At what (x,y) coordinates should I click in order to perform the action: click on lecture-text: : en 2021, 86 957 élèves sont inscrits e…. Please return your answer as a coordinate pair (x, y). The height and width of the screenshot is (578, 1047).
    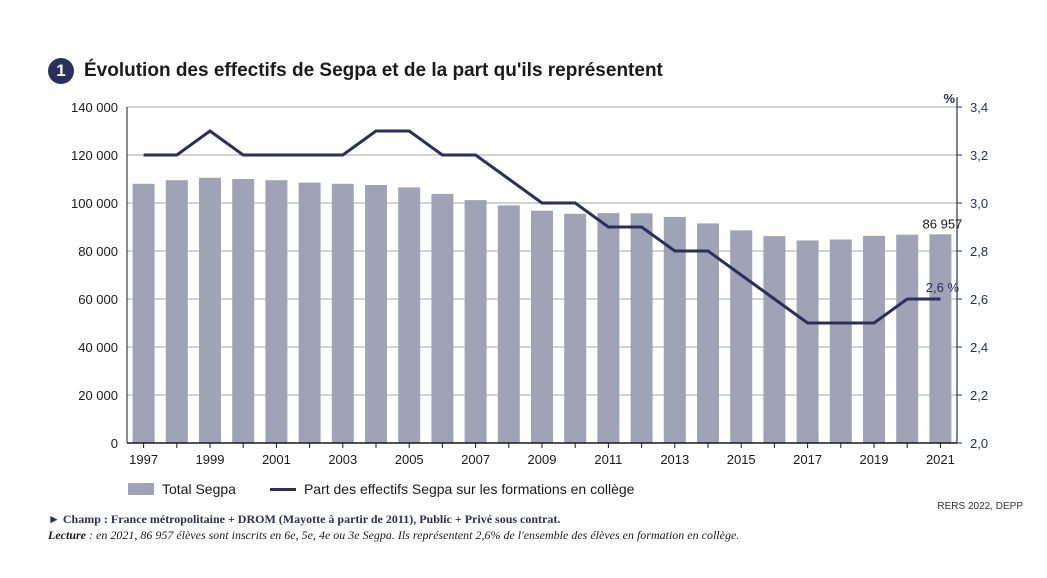
    Looking at the image, I should click on (413, 535).